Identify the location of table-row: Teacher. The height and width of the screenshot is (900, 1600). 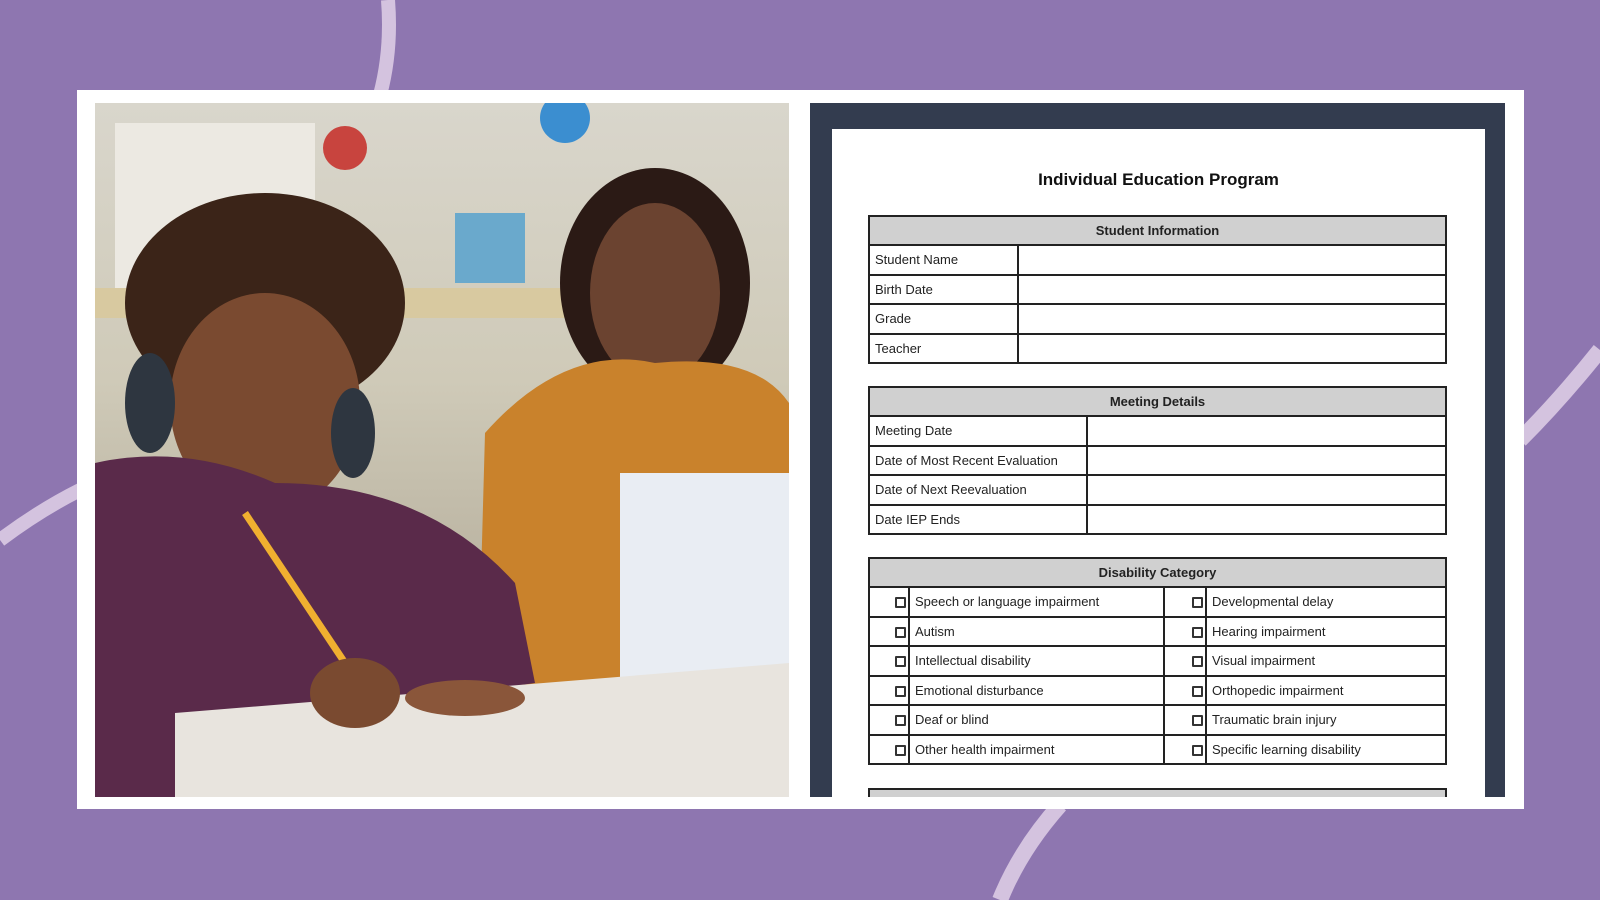
(1157, 348).